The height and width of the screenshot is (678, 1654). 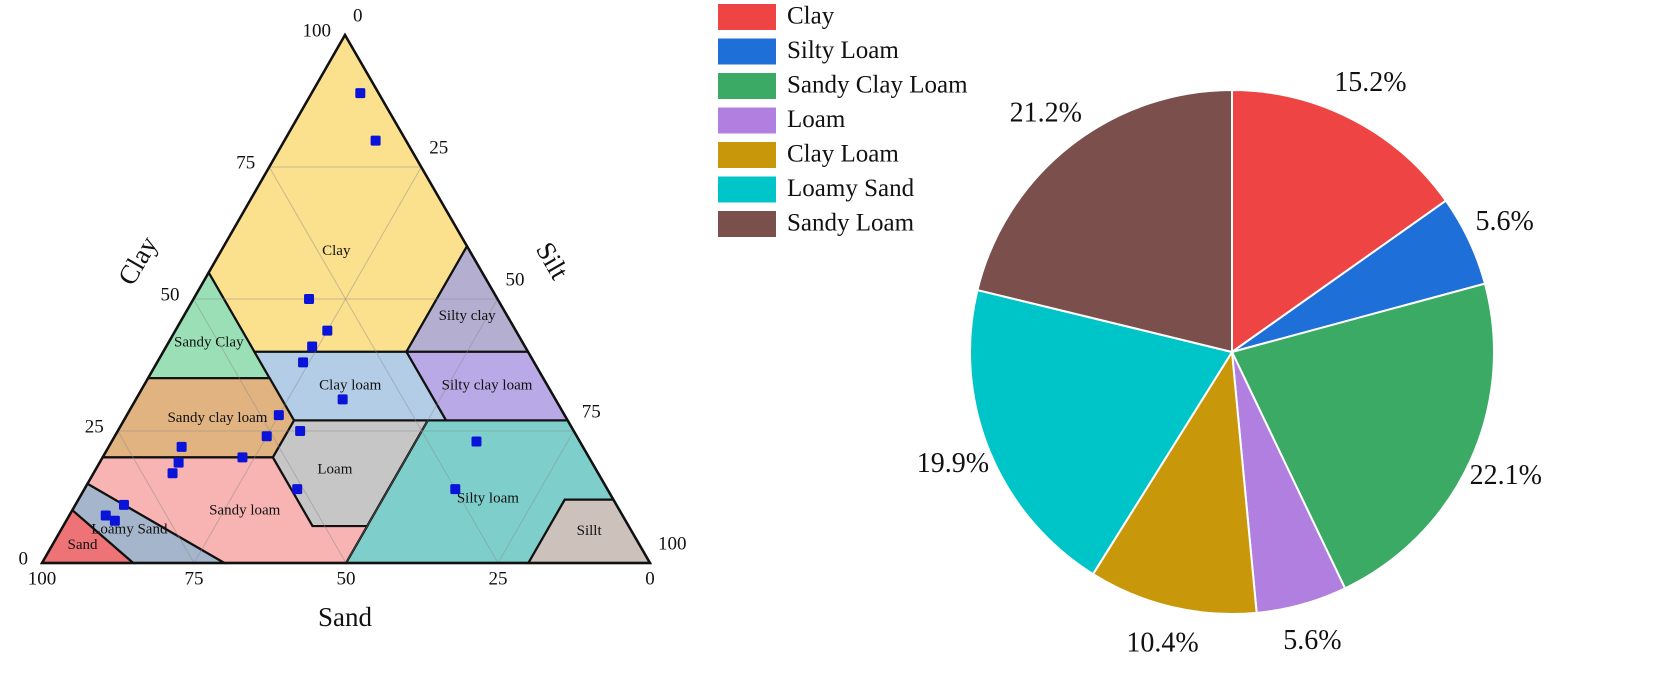 What do you see at coordinates (843, 154) in the screenshot?
I see `legend-label: Clay Loam` at bounding box center [843, 154].